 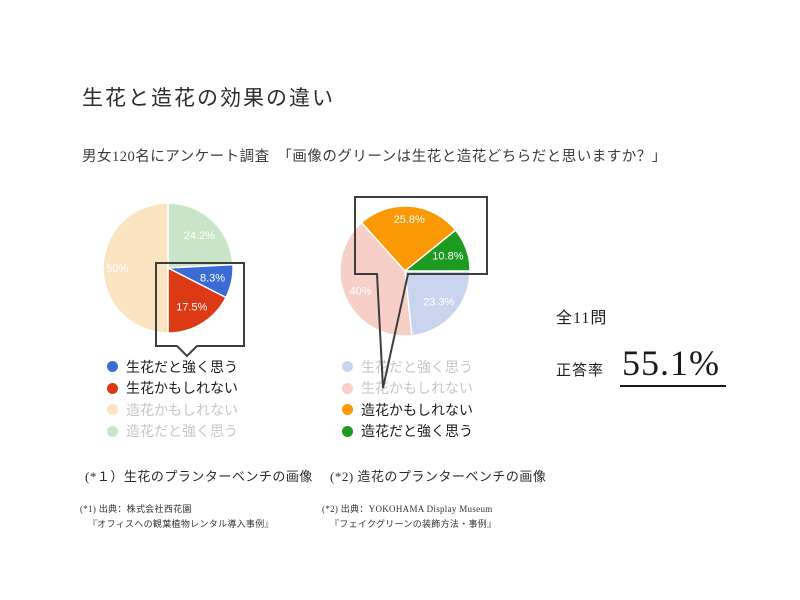 What do you see at coordinates (413, 524) in the screenshot?
I see `footnote-line: 『フェイクグリーンの装飾方法・事例』` at bounding box center [413, 524].